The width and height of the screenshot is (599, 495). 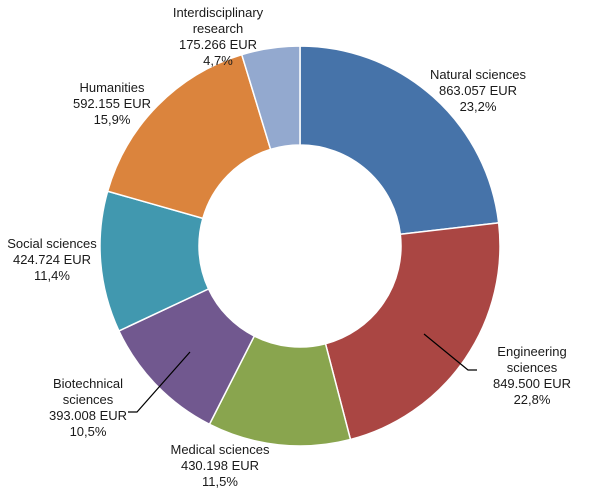 I want to click on leader-lines, so click(x=302, y=373).